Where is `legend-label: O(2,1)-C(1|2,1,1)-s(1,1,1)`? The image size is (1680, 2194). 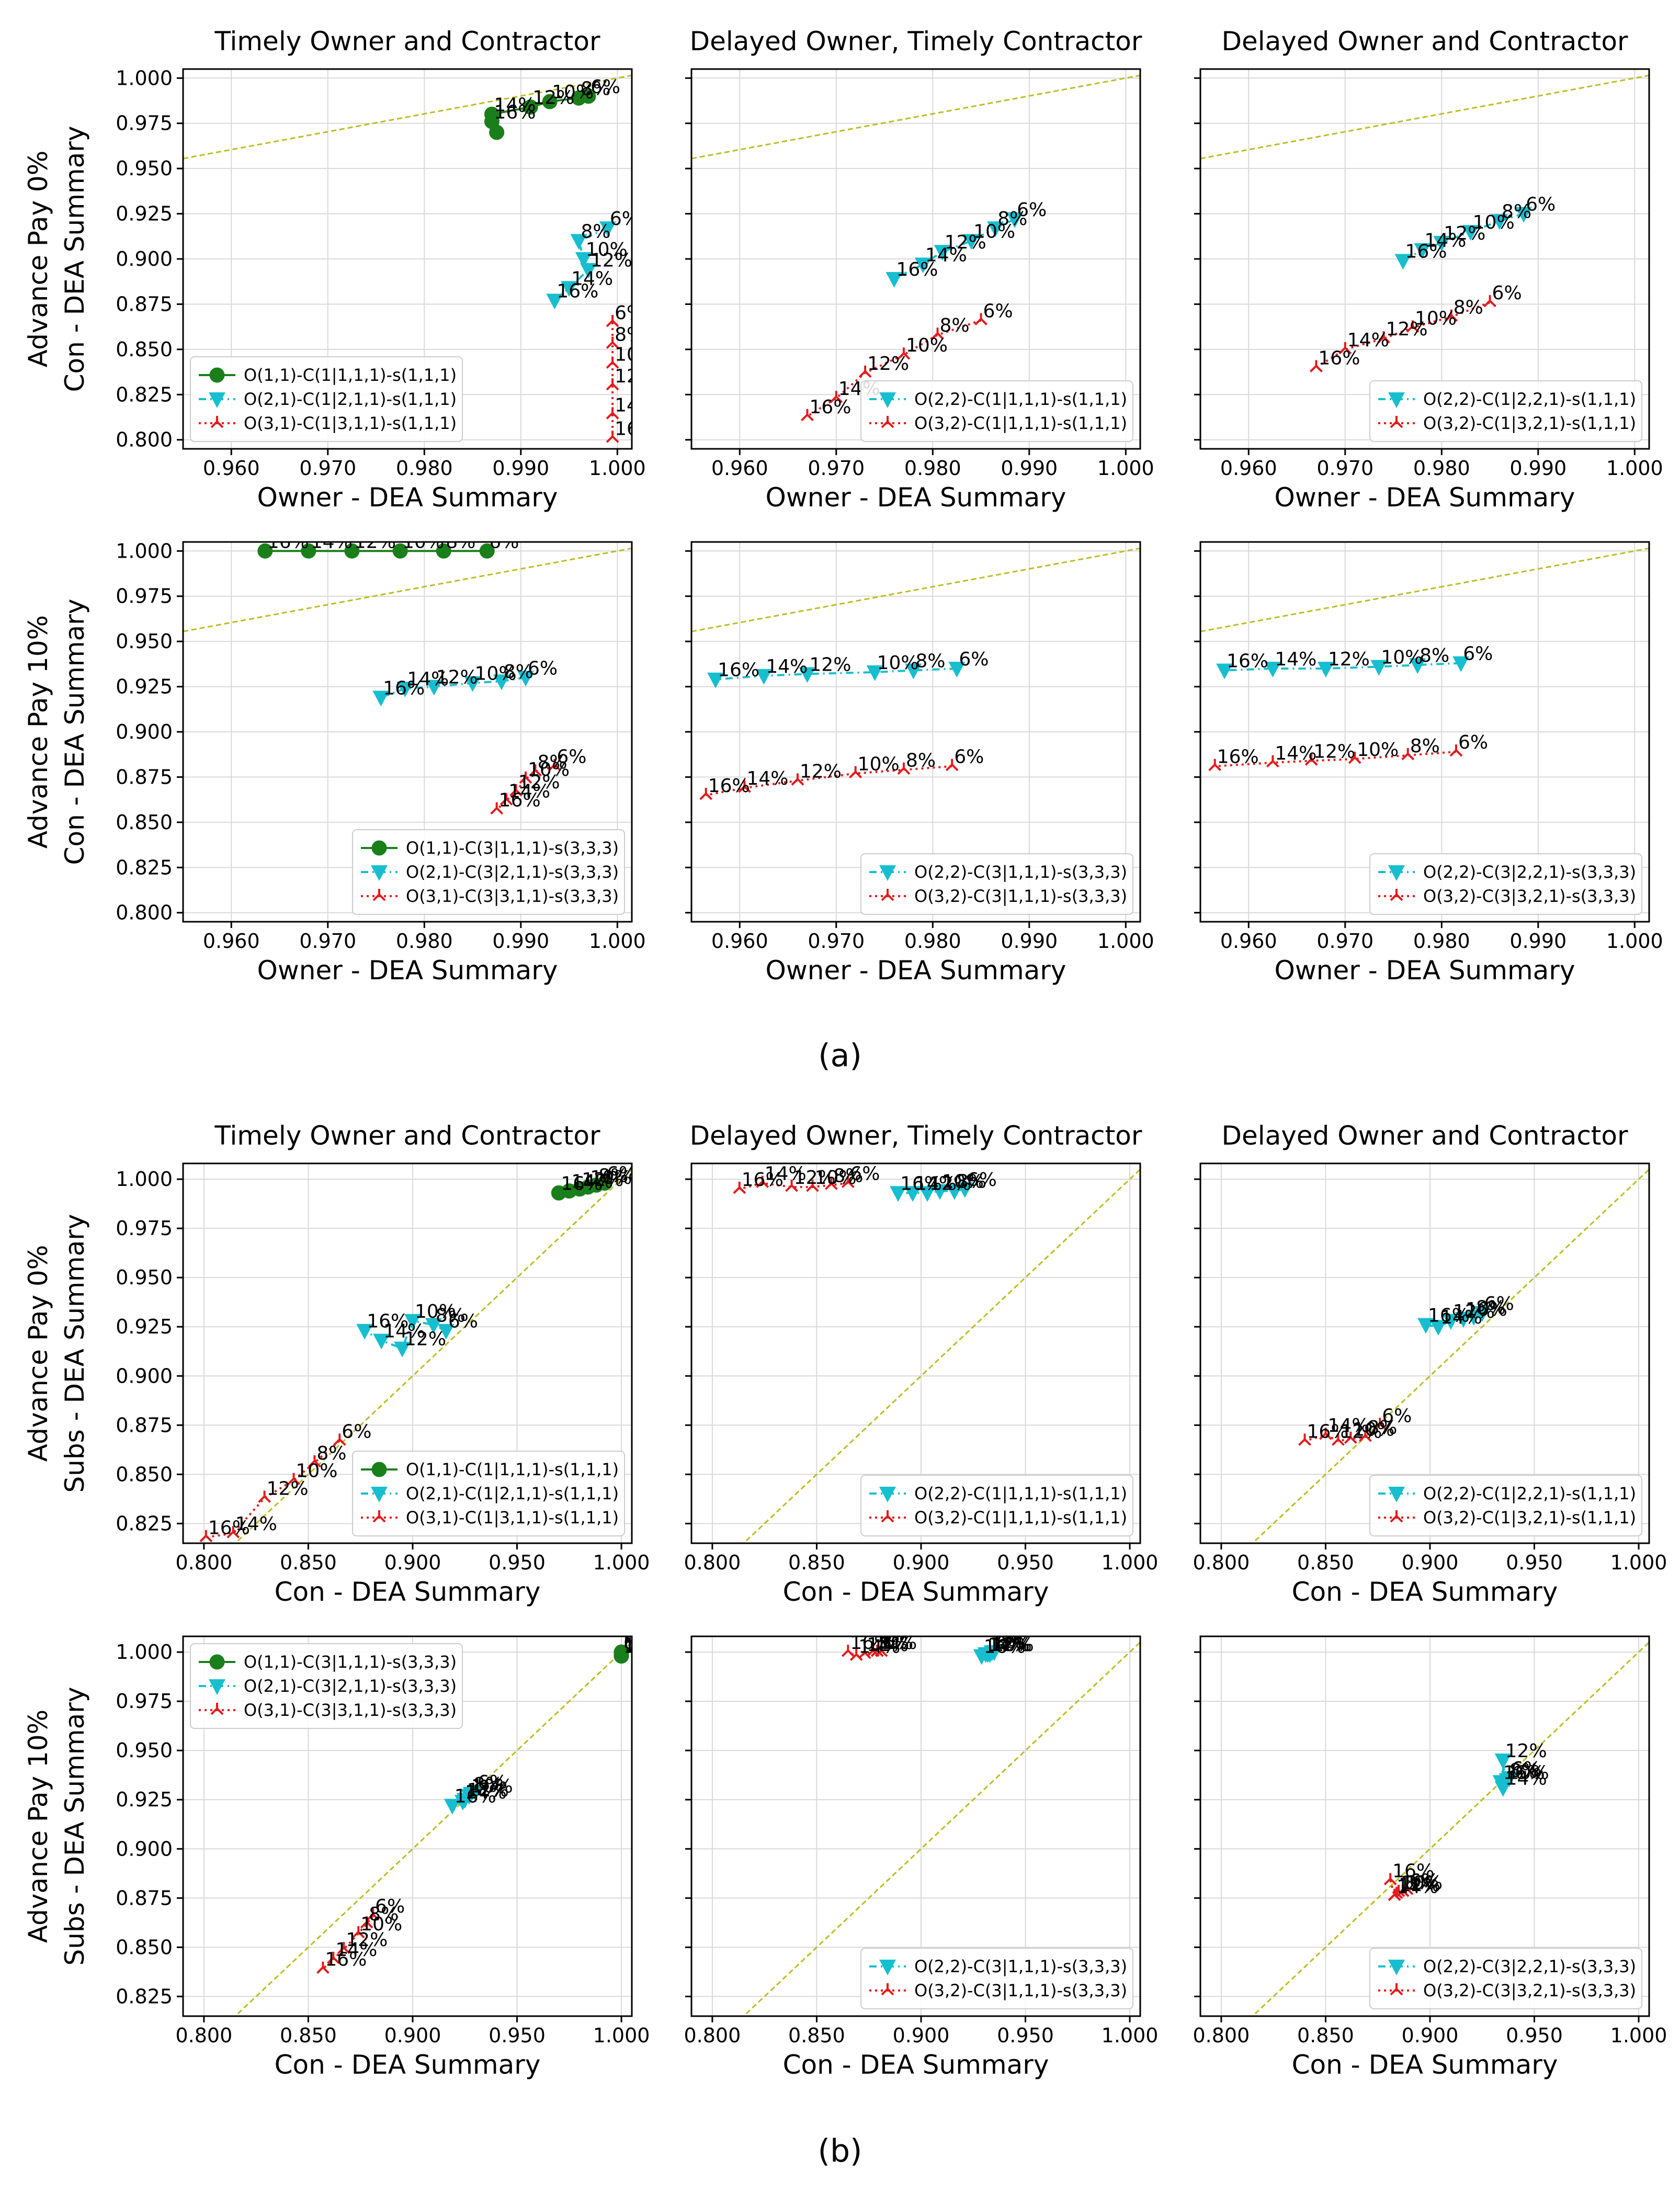 legend-label: O(2,1)-C(1|2,1,1)-s(1,1,1) is located at coordinates (350, 399).